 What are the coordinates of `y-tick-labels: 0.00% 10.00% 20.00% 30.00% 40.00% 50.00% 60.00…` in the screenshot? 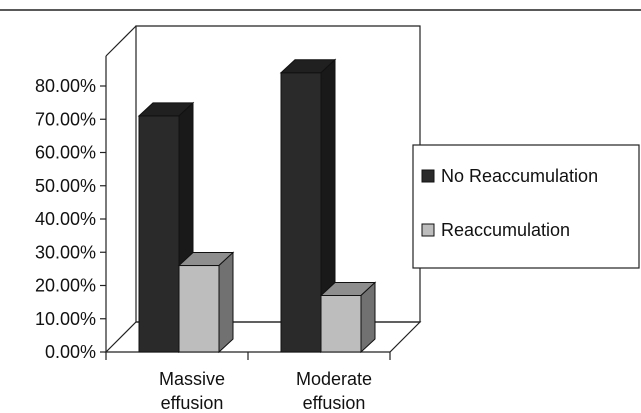 It's located at (65, 219).